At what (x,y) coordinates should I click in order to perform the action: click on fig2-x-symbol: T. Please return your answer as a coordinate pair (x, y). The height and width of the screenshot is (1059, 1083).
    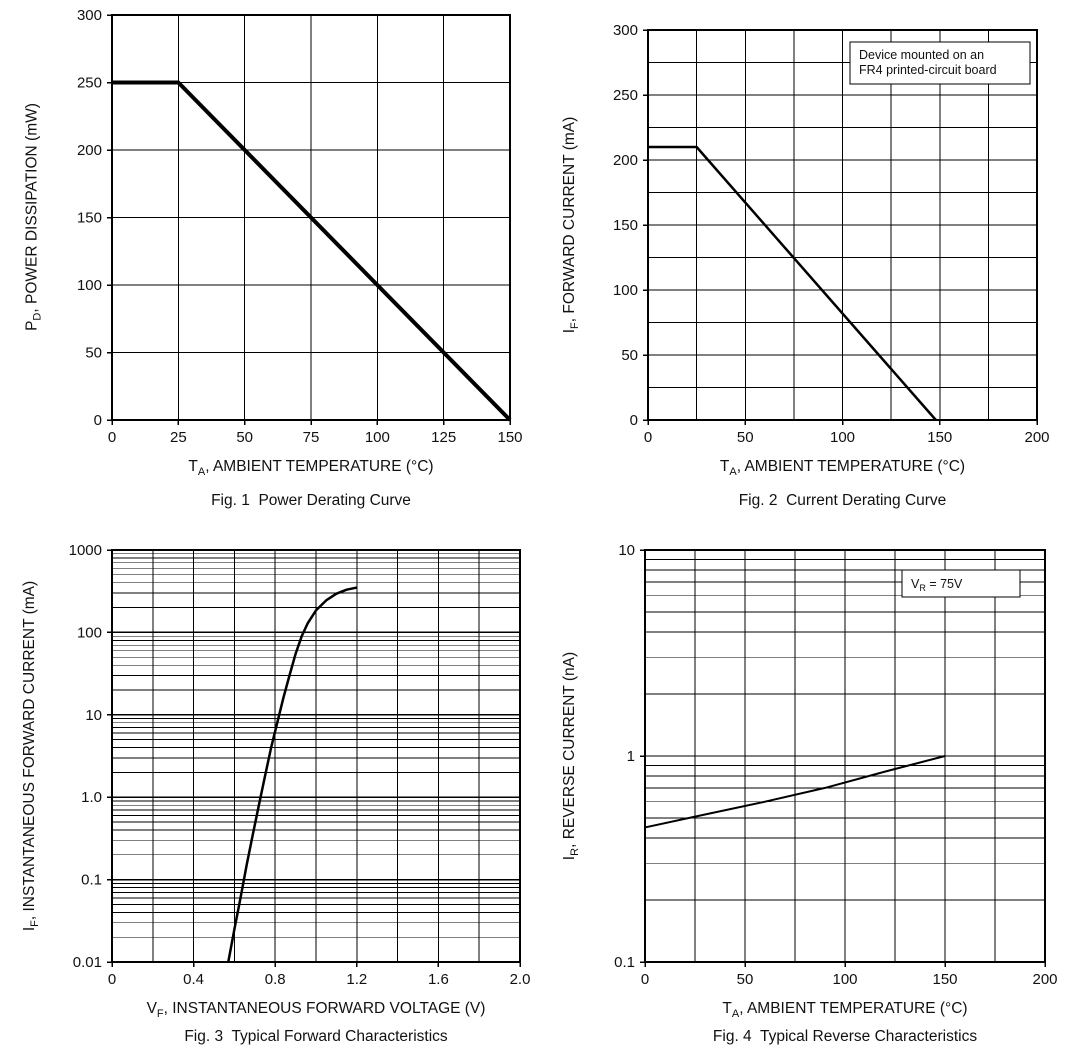
    Looking at the image, I should click on (724, 466).